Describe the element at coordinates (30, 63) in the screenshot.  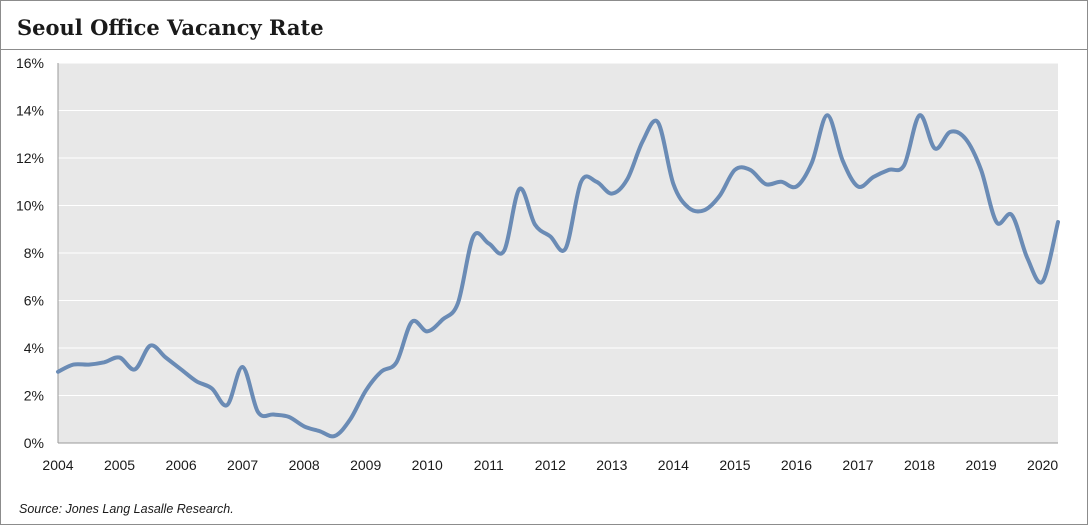
I see `y-tick-label: 16%` at that location.